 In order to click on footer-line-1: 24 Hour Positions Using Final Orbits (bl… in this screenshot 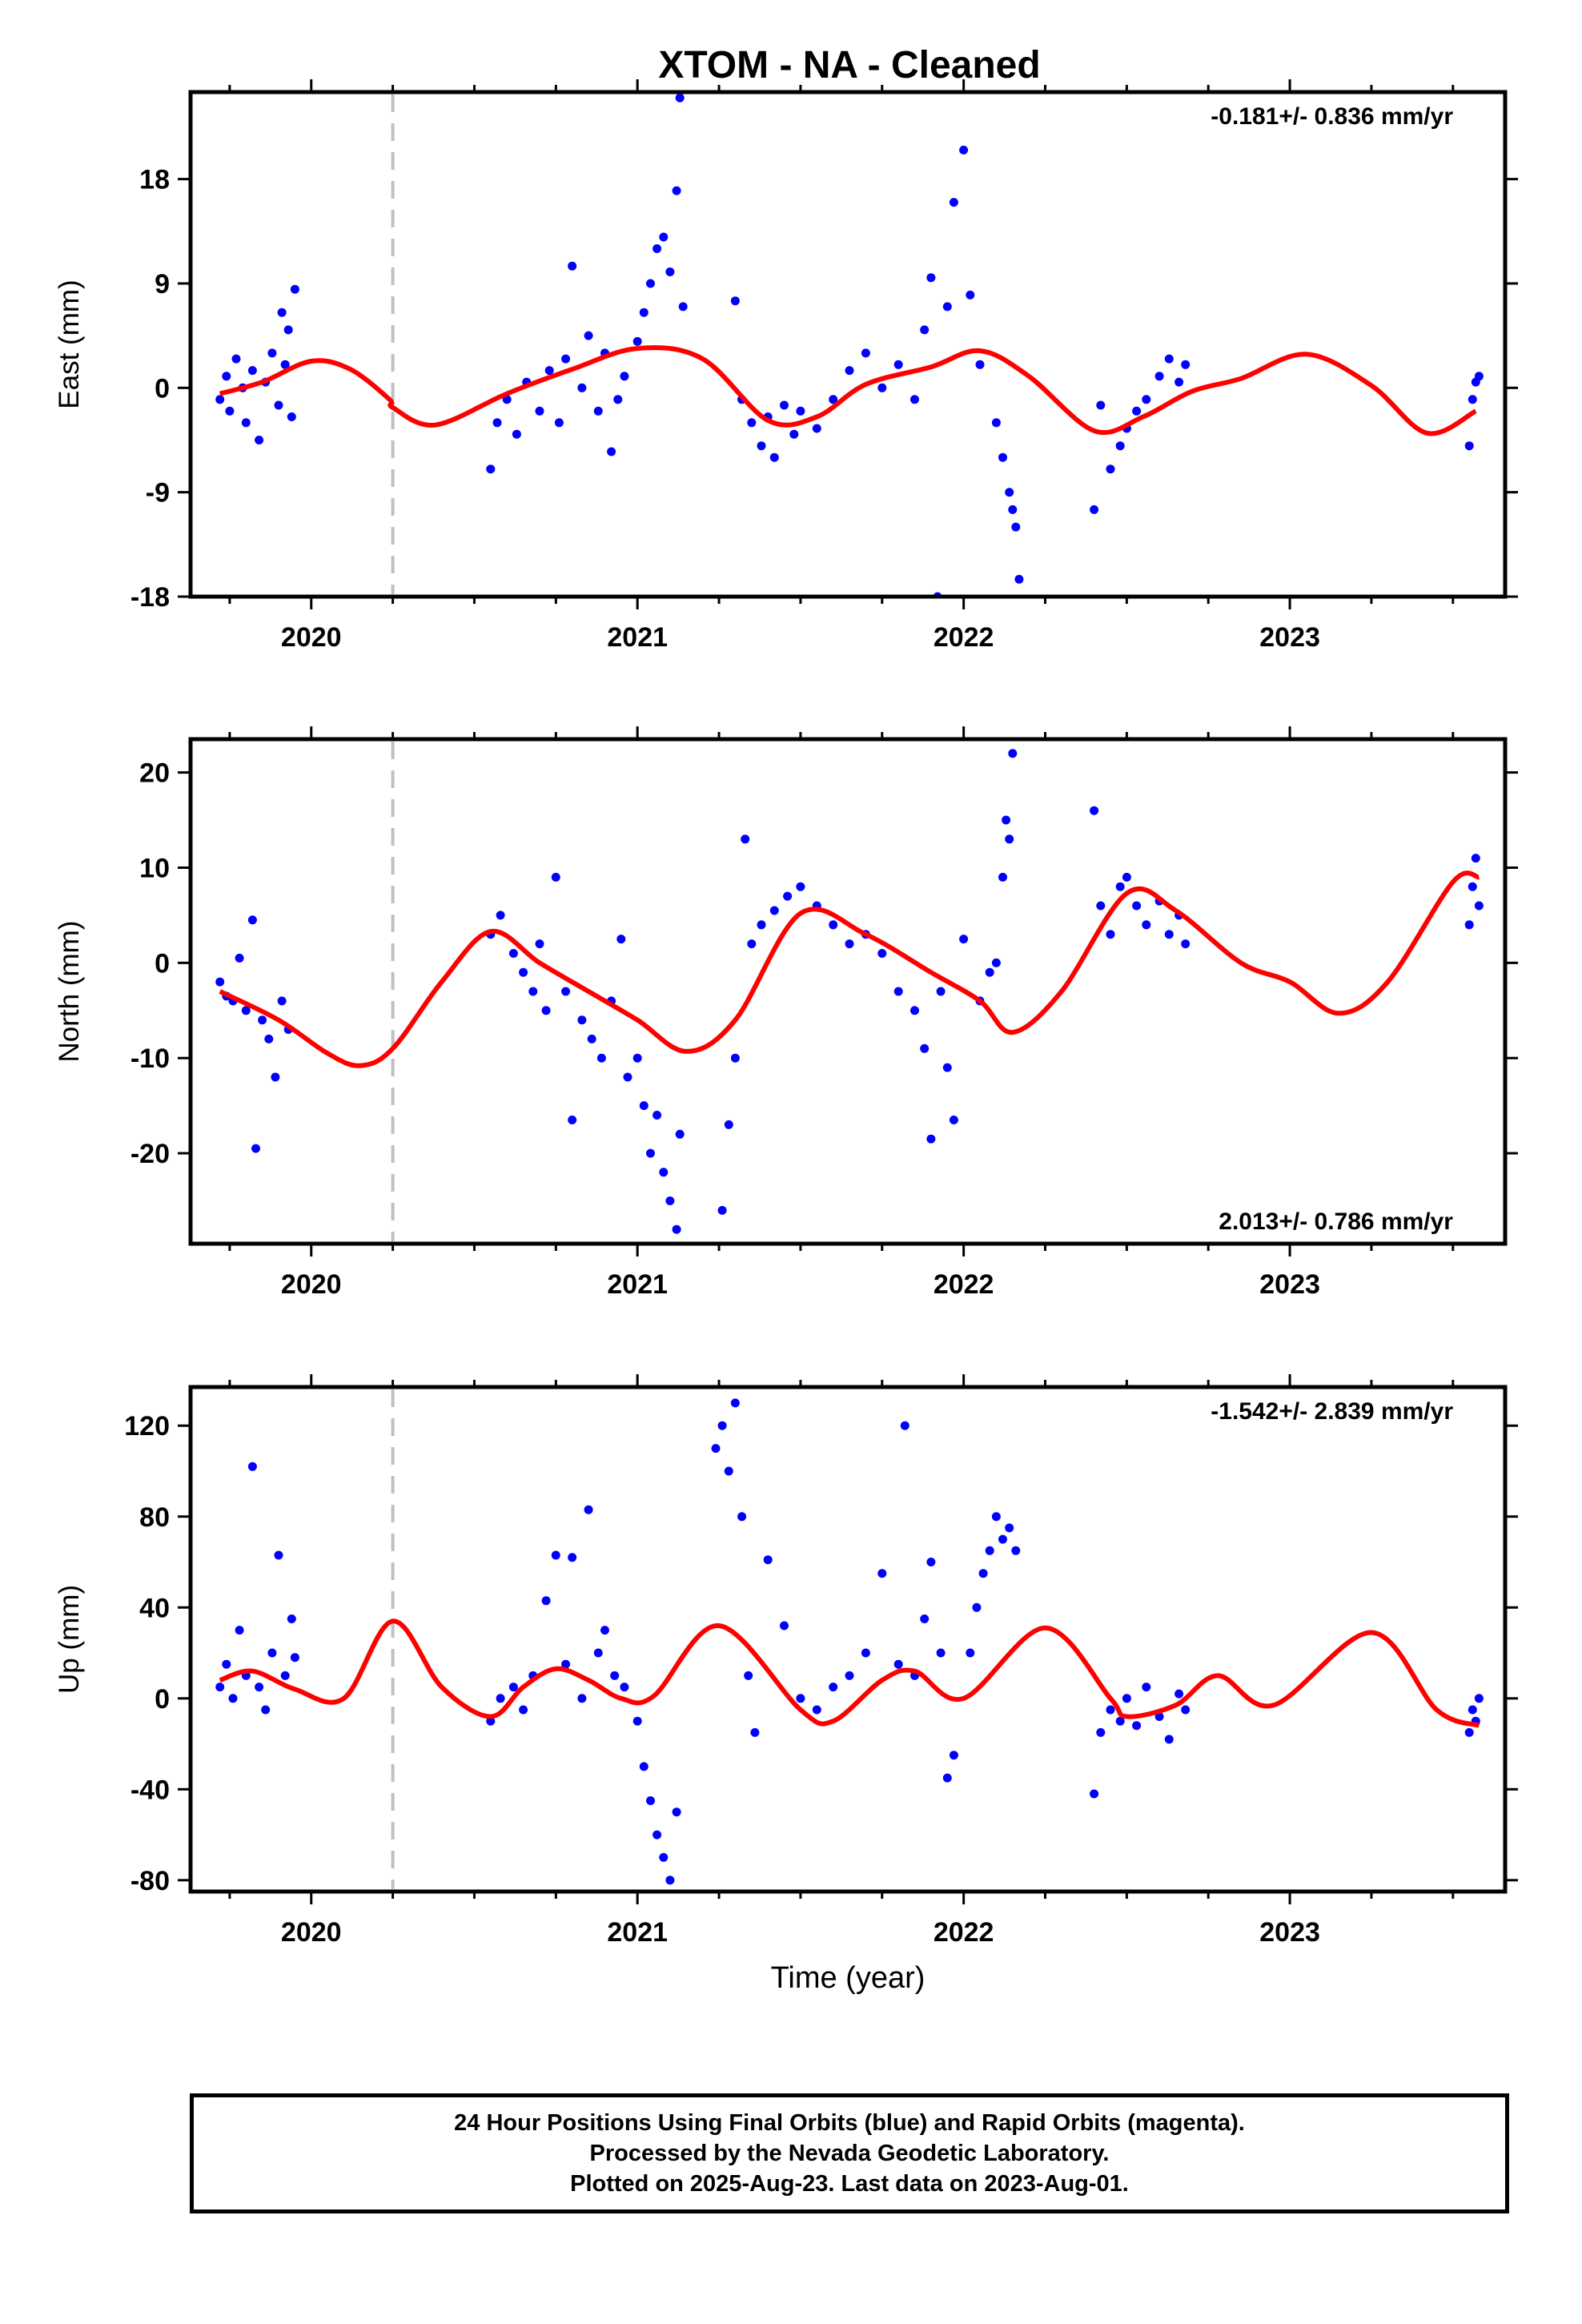, I will do `click(849, 2123)`.